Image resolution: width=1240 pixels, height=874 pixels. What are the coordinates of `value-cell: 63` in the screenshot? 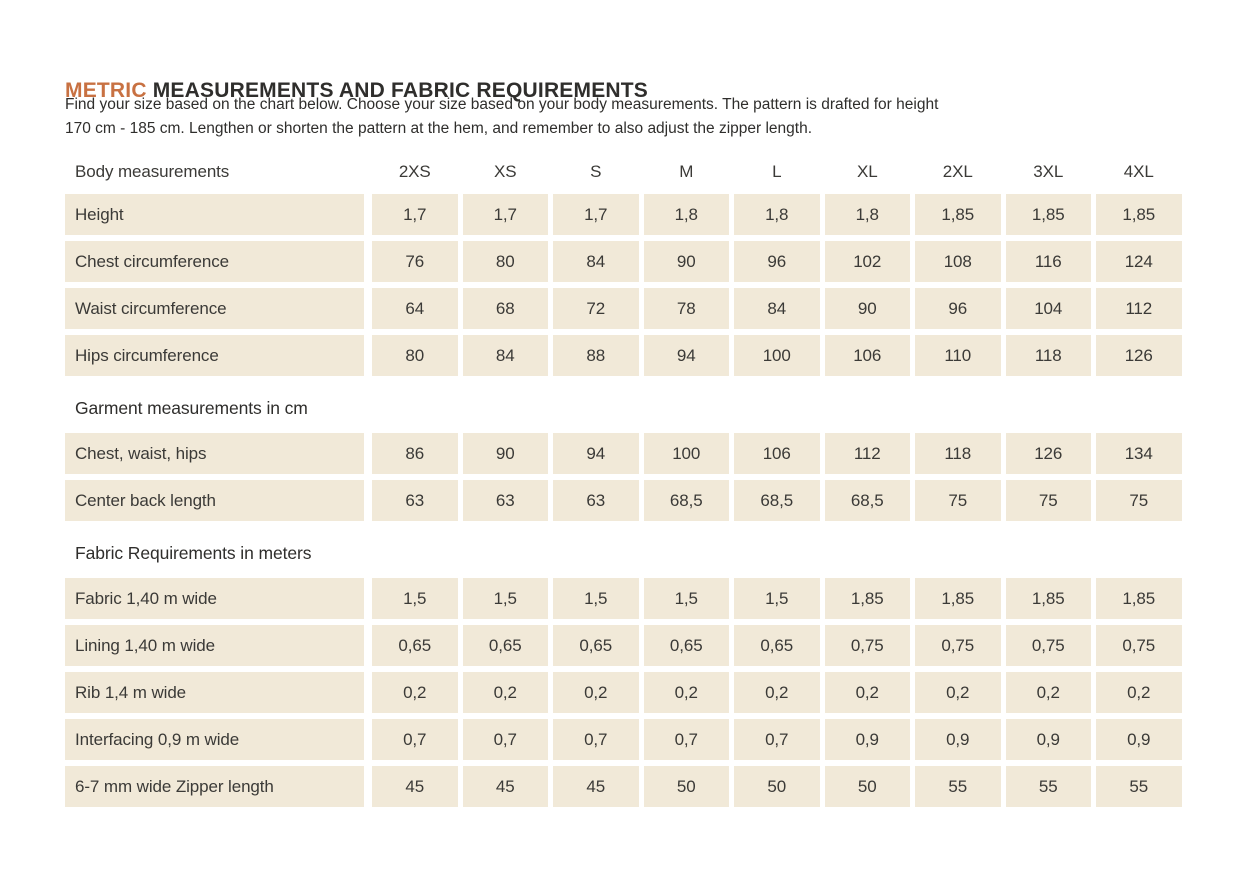 It's located at (596, 500).